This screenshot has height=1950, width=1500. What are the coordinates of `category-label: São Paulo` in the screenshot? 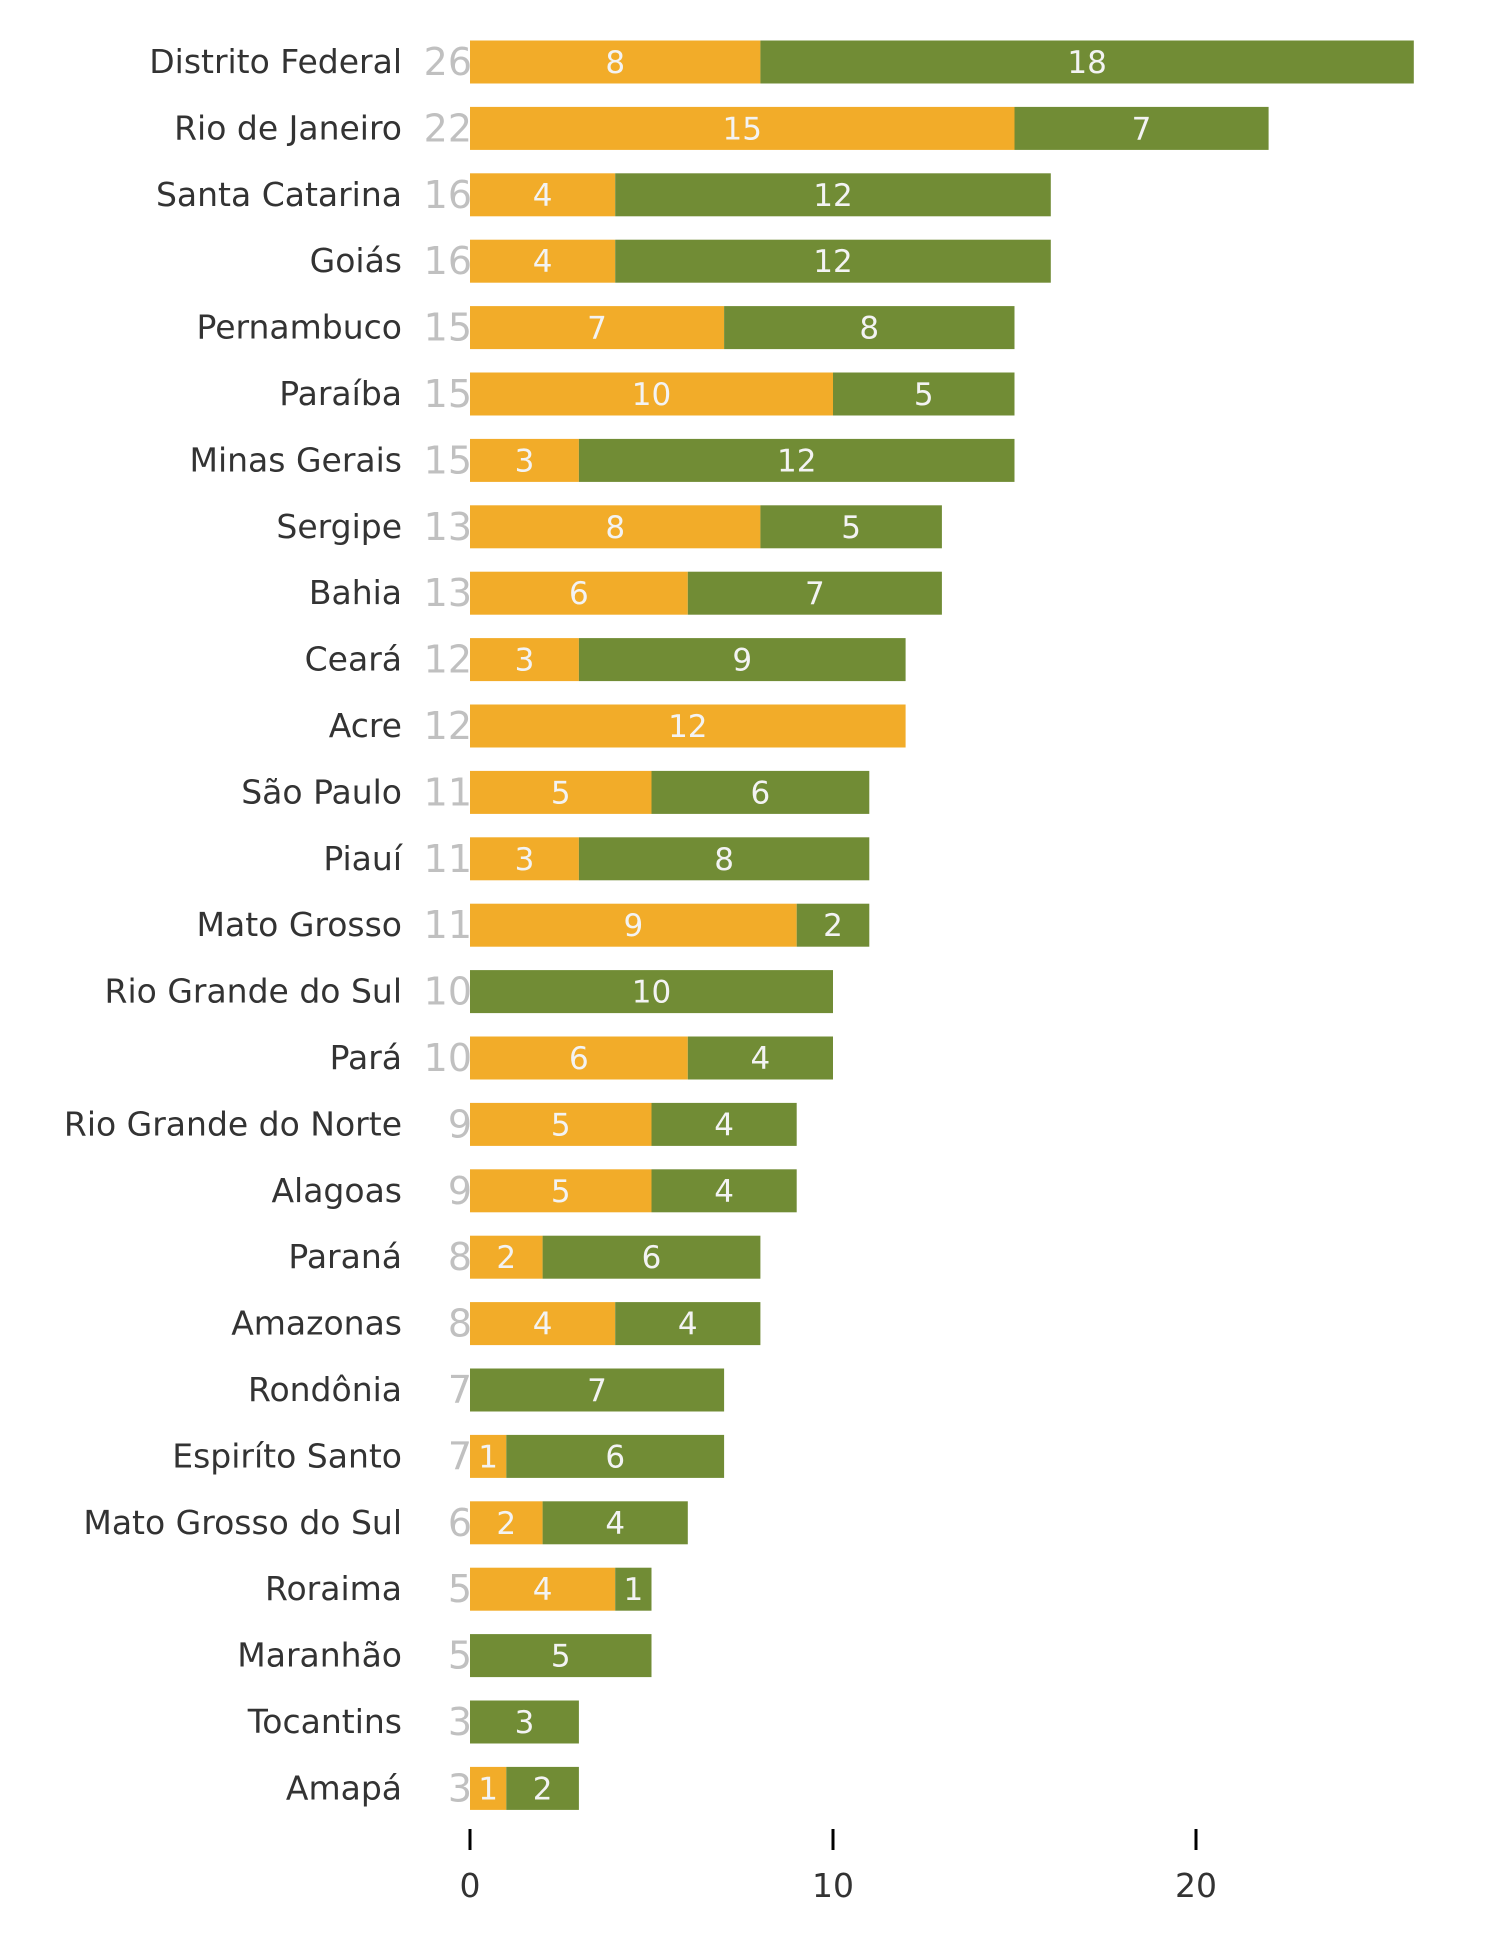 It's located at (321, 791).